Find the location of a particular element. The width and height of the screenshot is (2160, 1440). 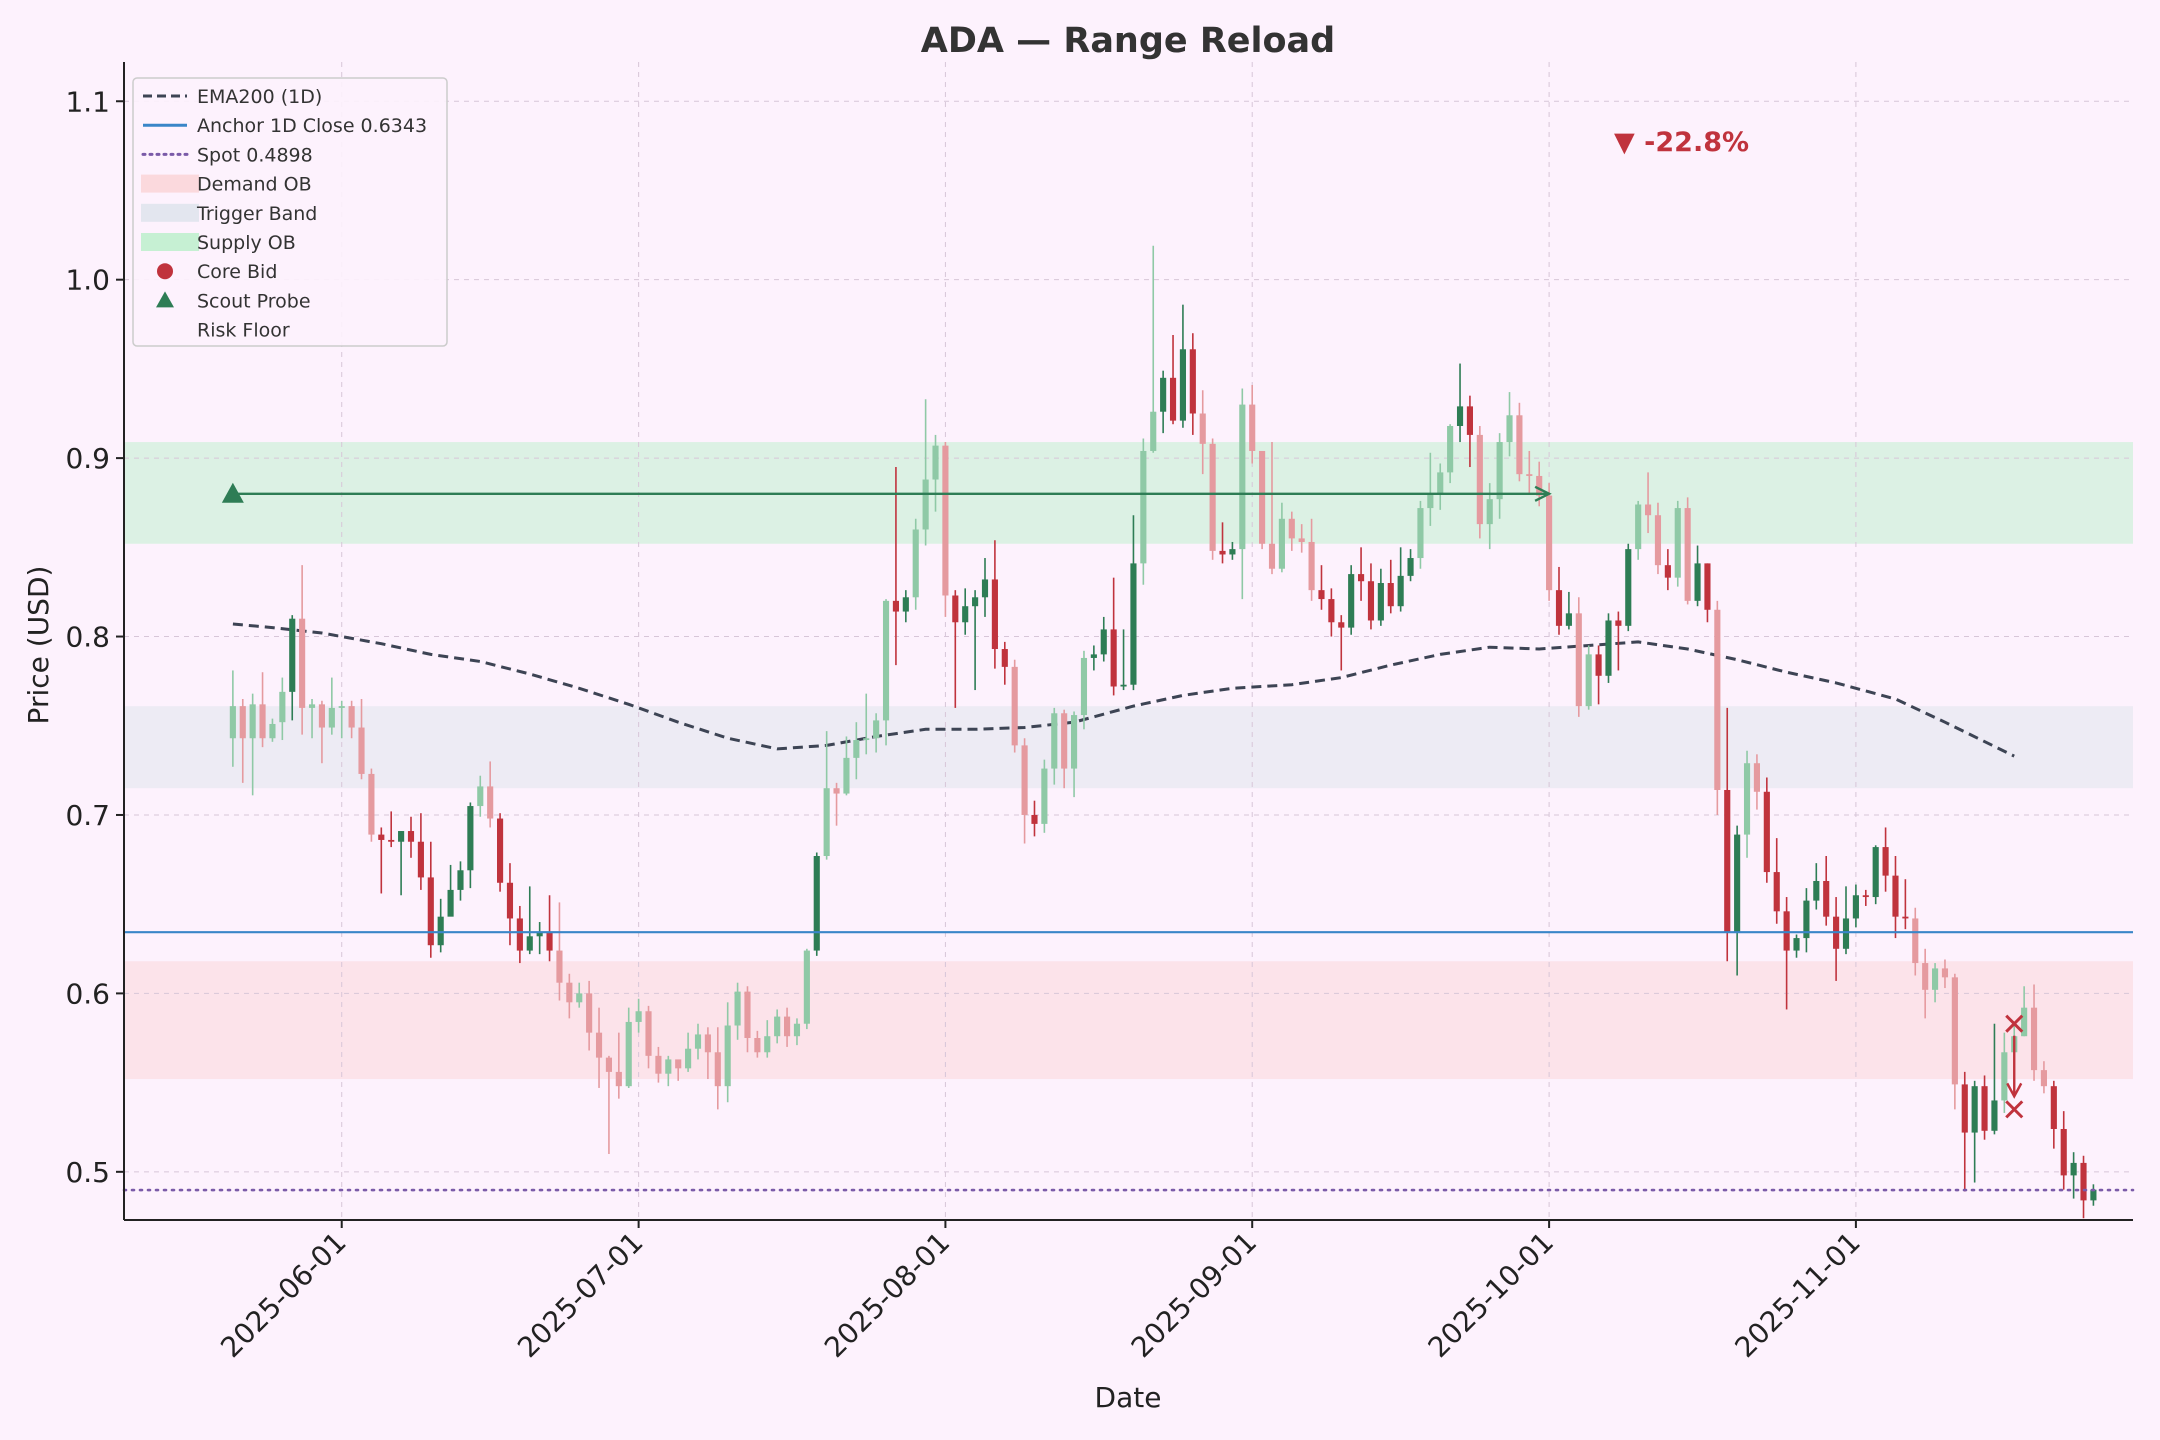

legend-item: Supply OB is located at coordinates (218, 243).